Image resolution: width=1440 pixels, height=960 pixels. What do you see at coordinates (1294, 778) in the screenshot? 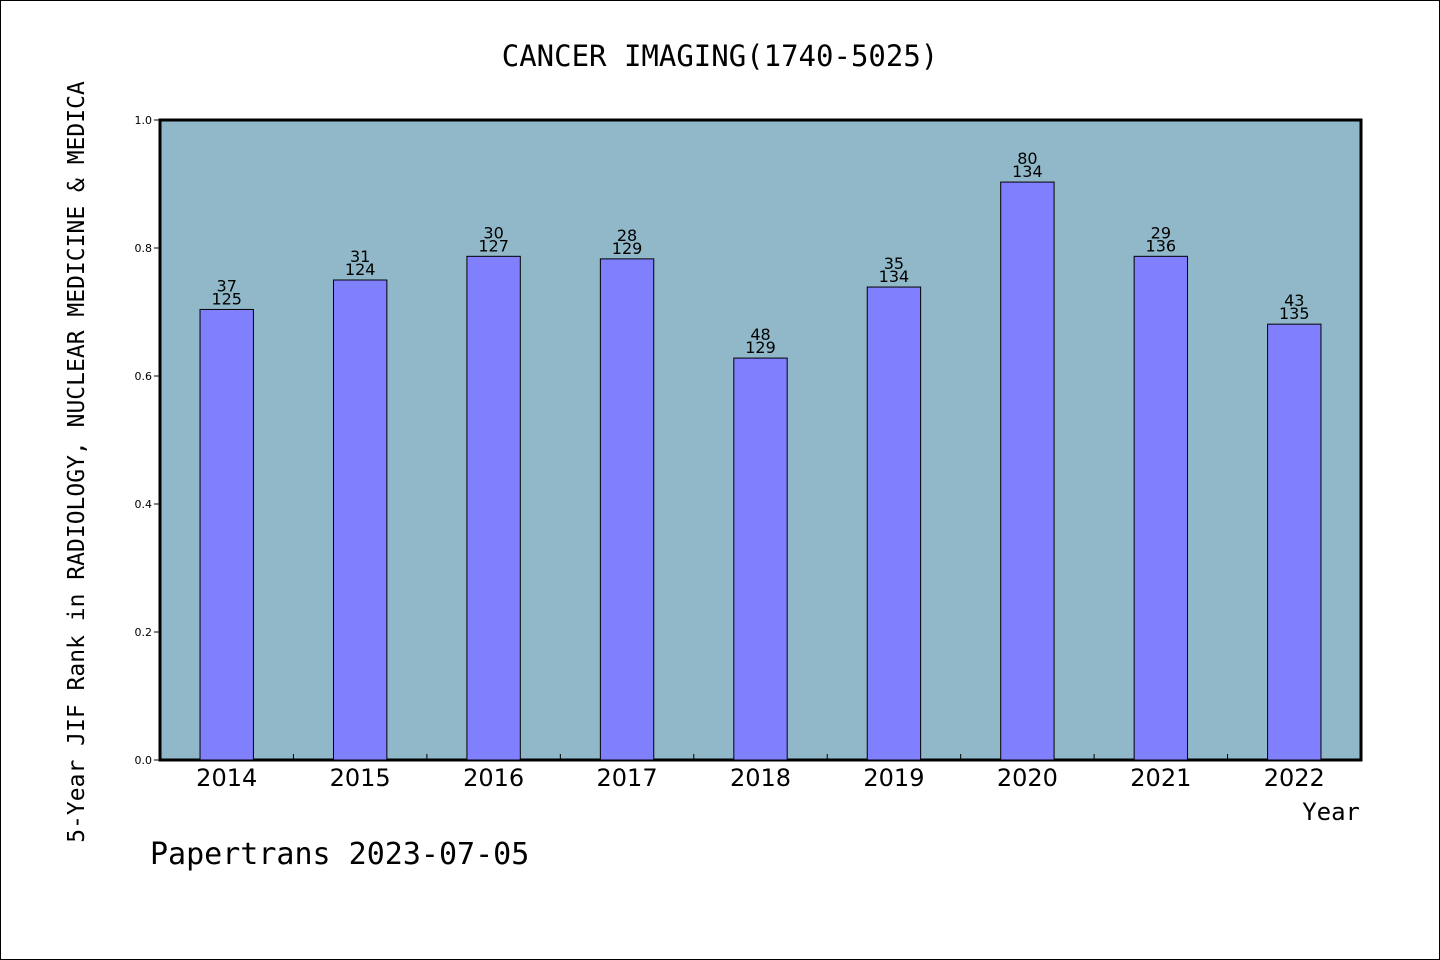
I see `x-tick-label: 2022` at bounding box center [1294, 778].